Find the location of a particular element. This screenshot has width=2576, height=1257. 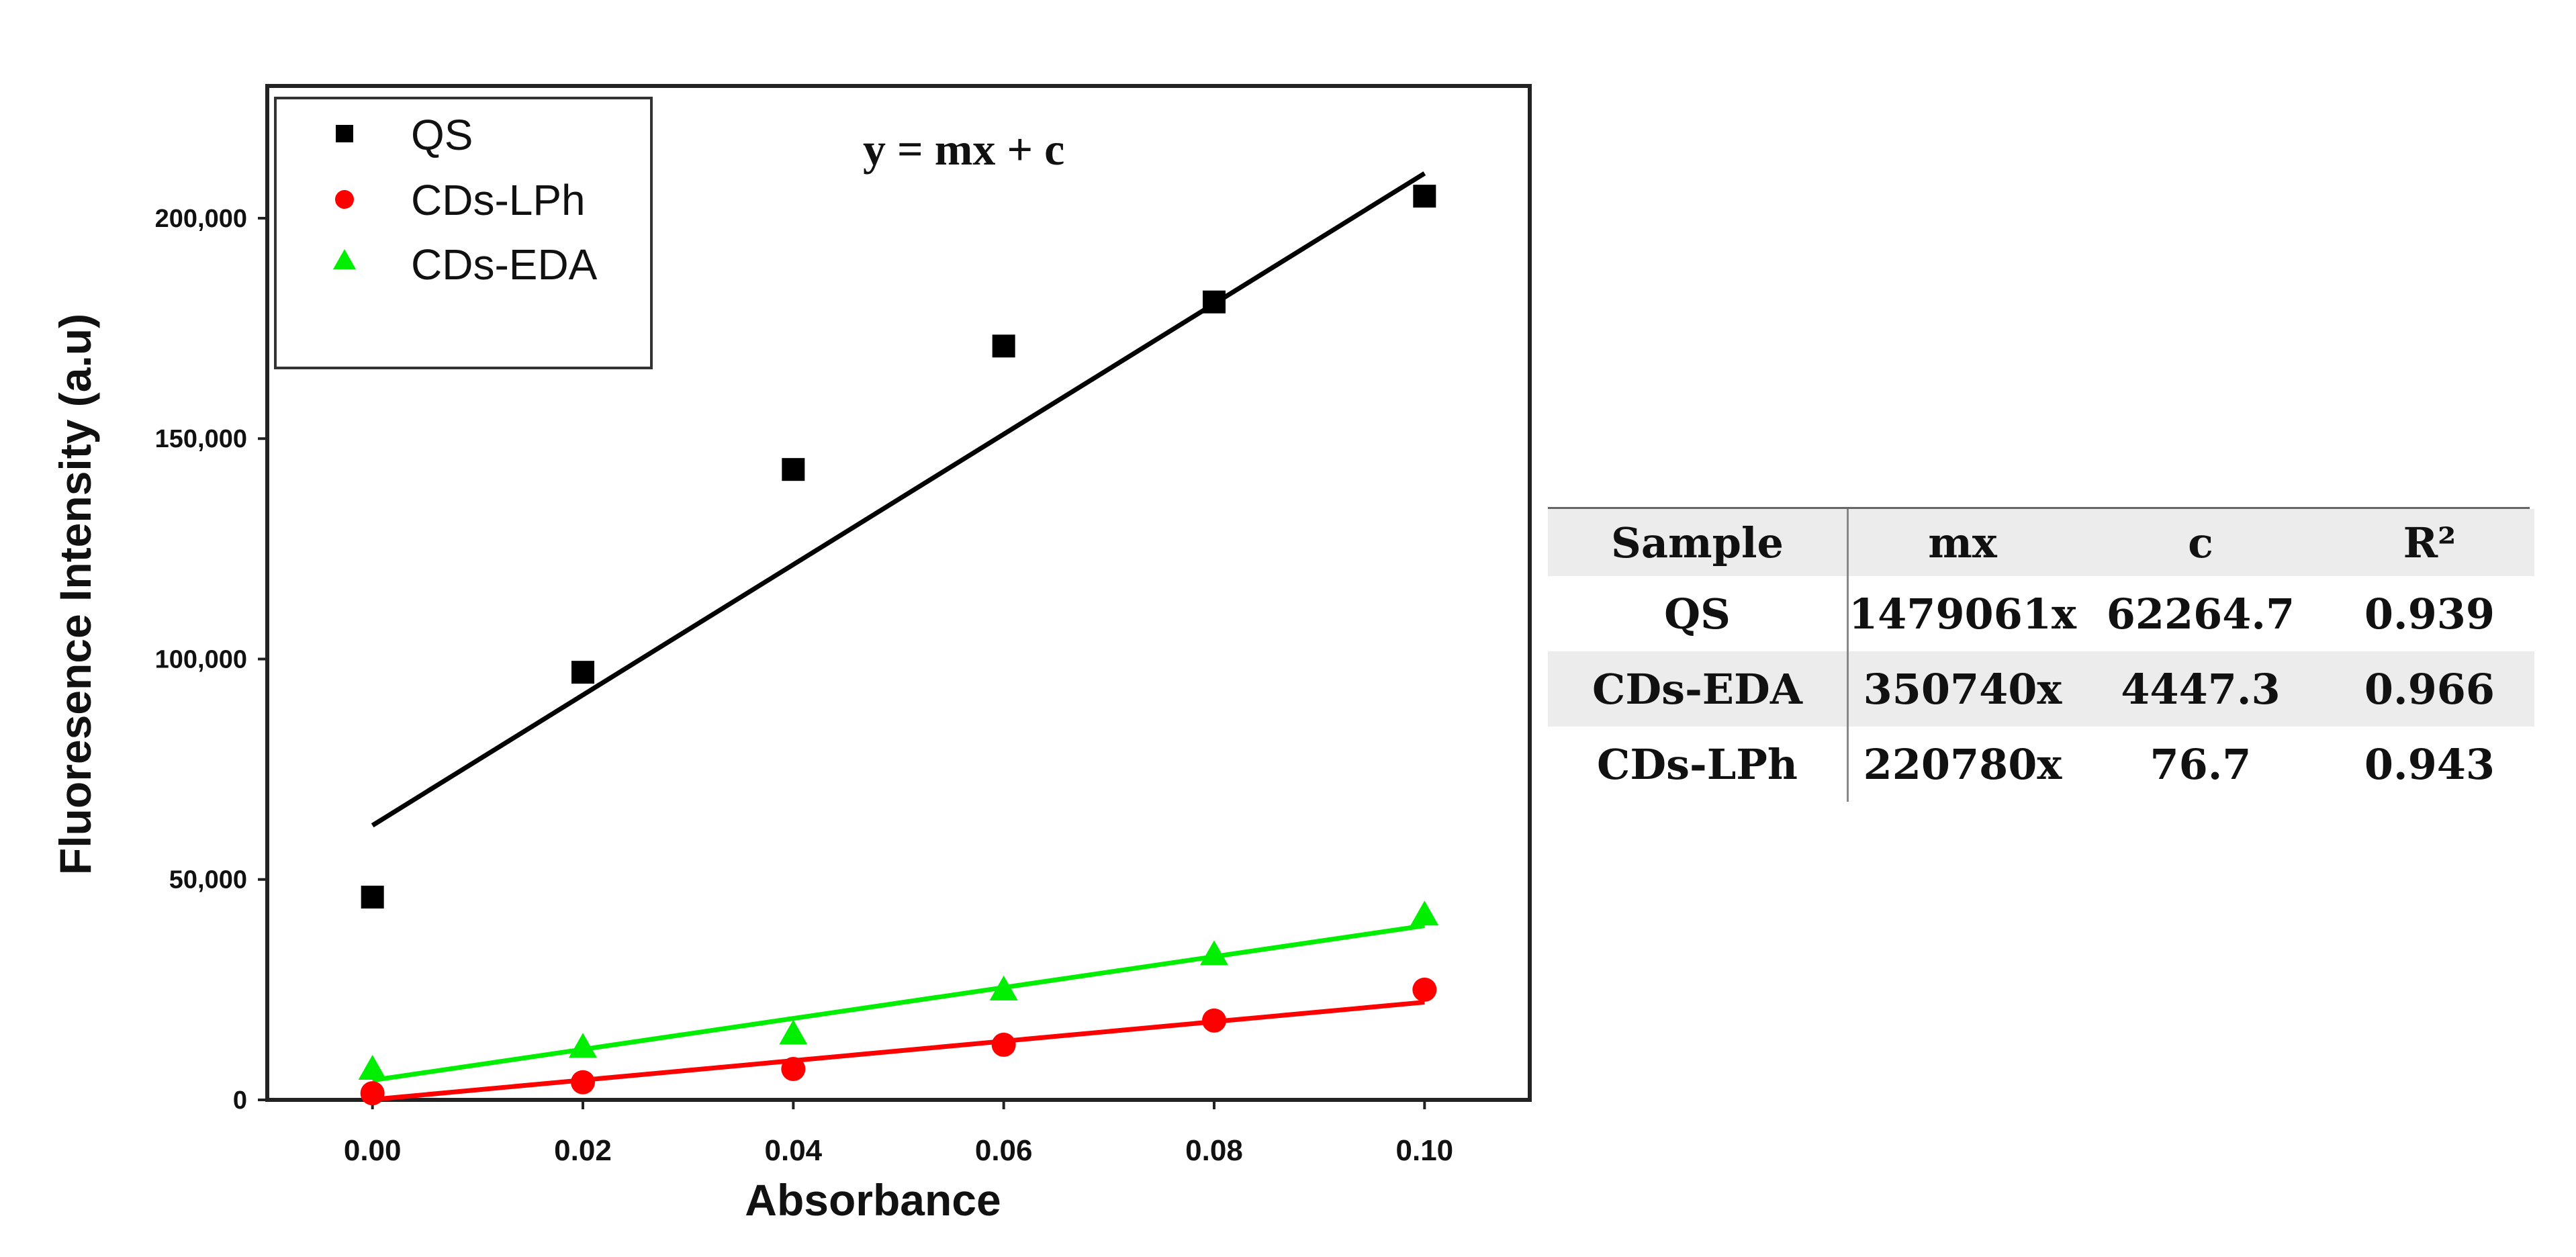

legend-box is located at coordinates (463, 233).